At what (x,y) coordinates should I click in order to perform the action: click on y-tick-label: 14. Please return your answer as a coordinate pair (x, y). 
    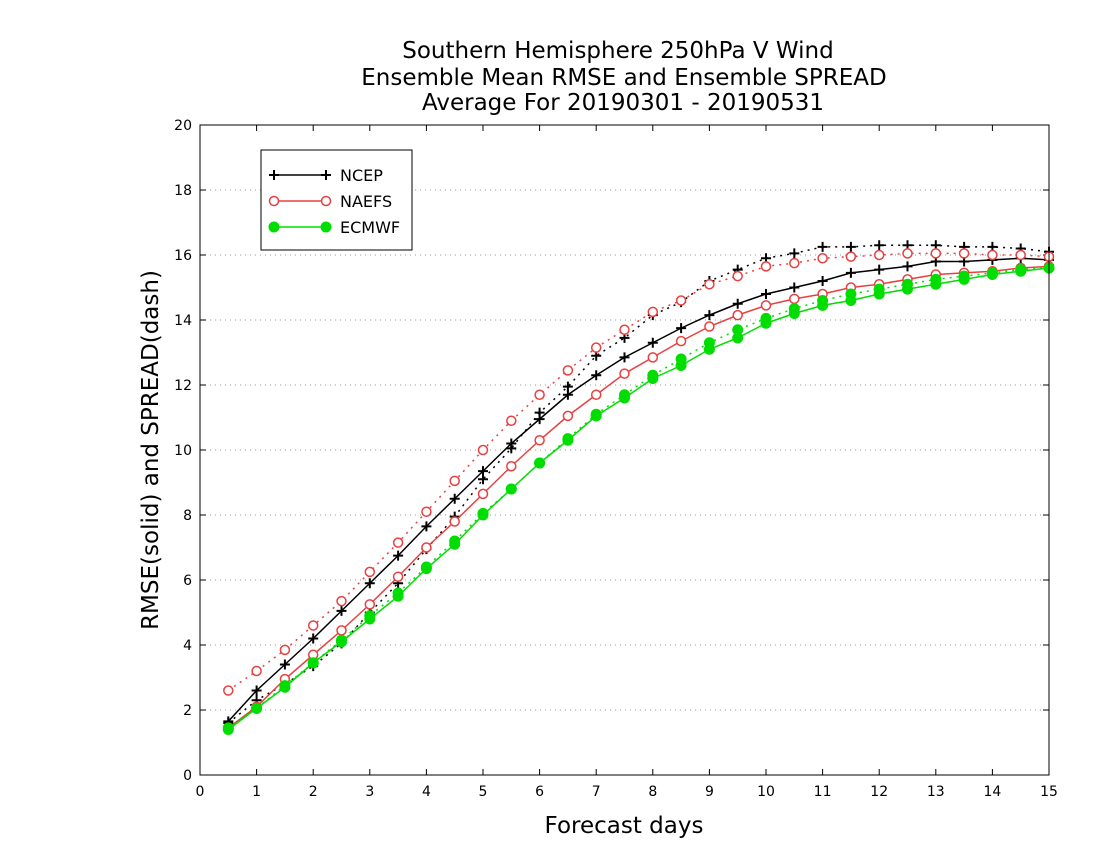
    Looking at the image, I should click on (183, 321).